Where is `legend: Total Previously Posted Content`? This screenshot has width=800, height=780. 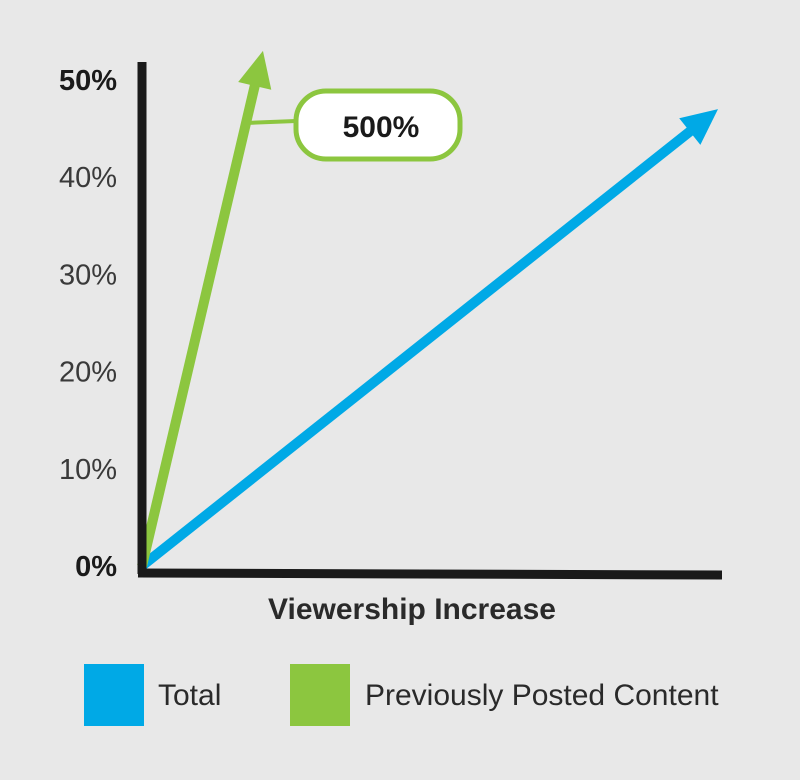 legend: Total Previously Posted Content is located at coordinates (401, 695).